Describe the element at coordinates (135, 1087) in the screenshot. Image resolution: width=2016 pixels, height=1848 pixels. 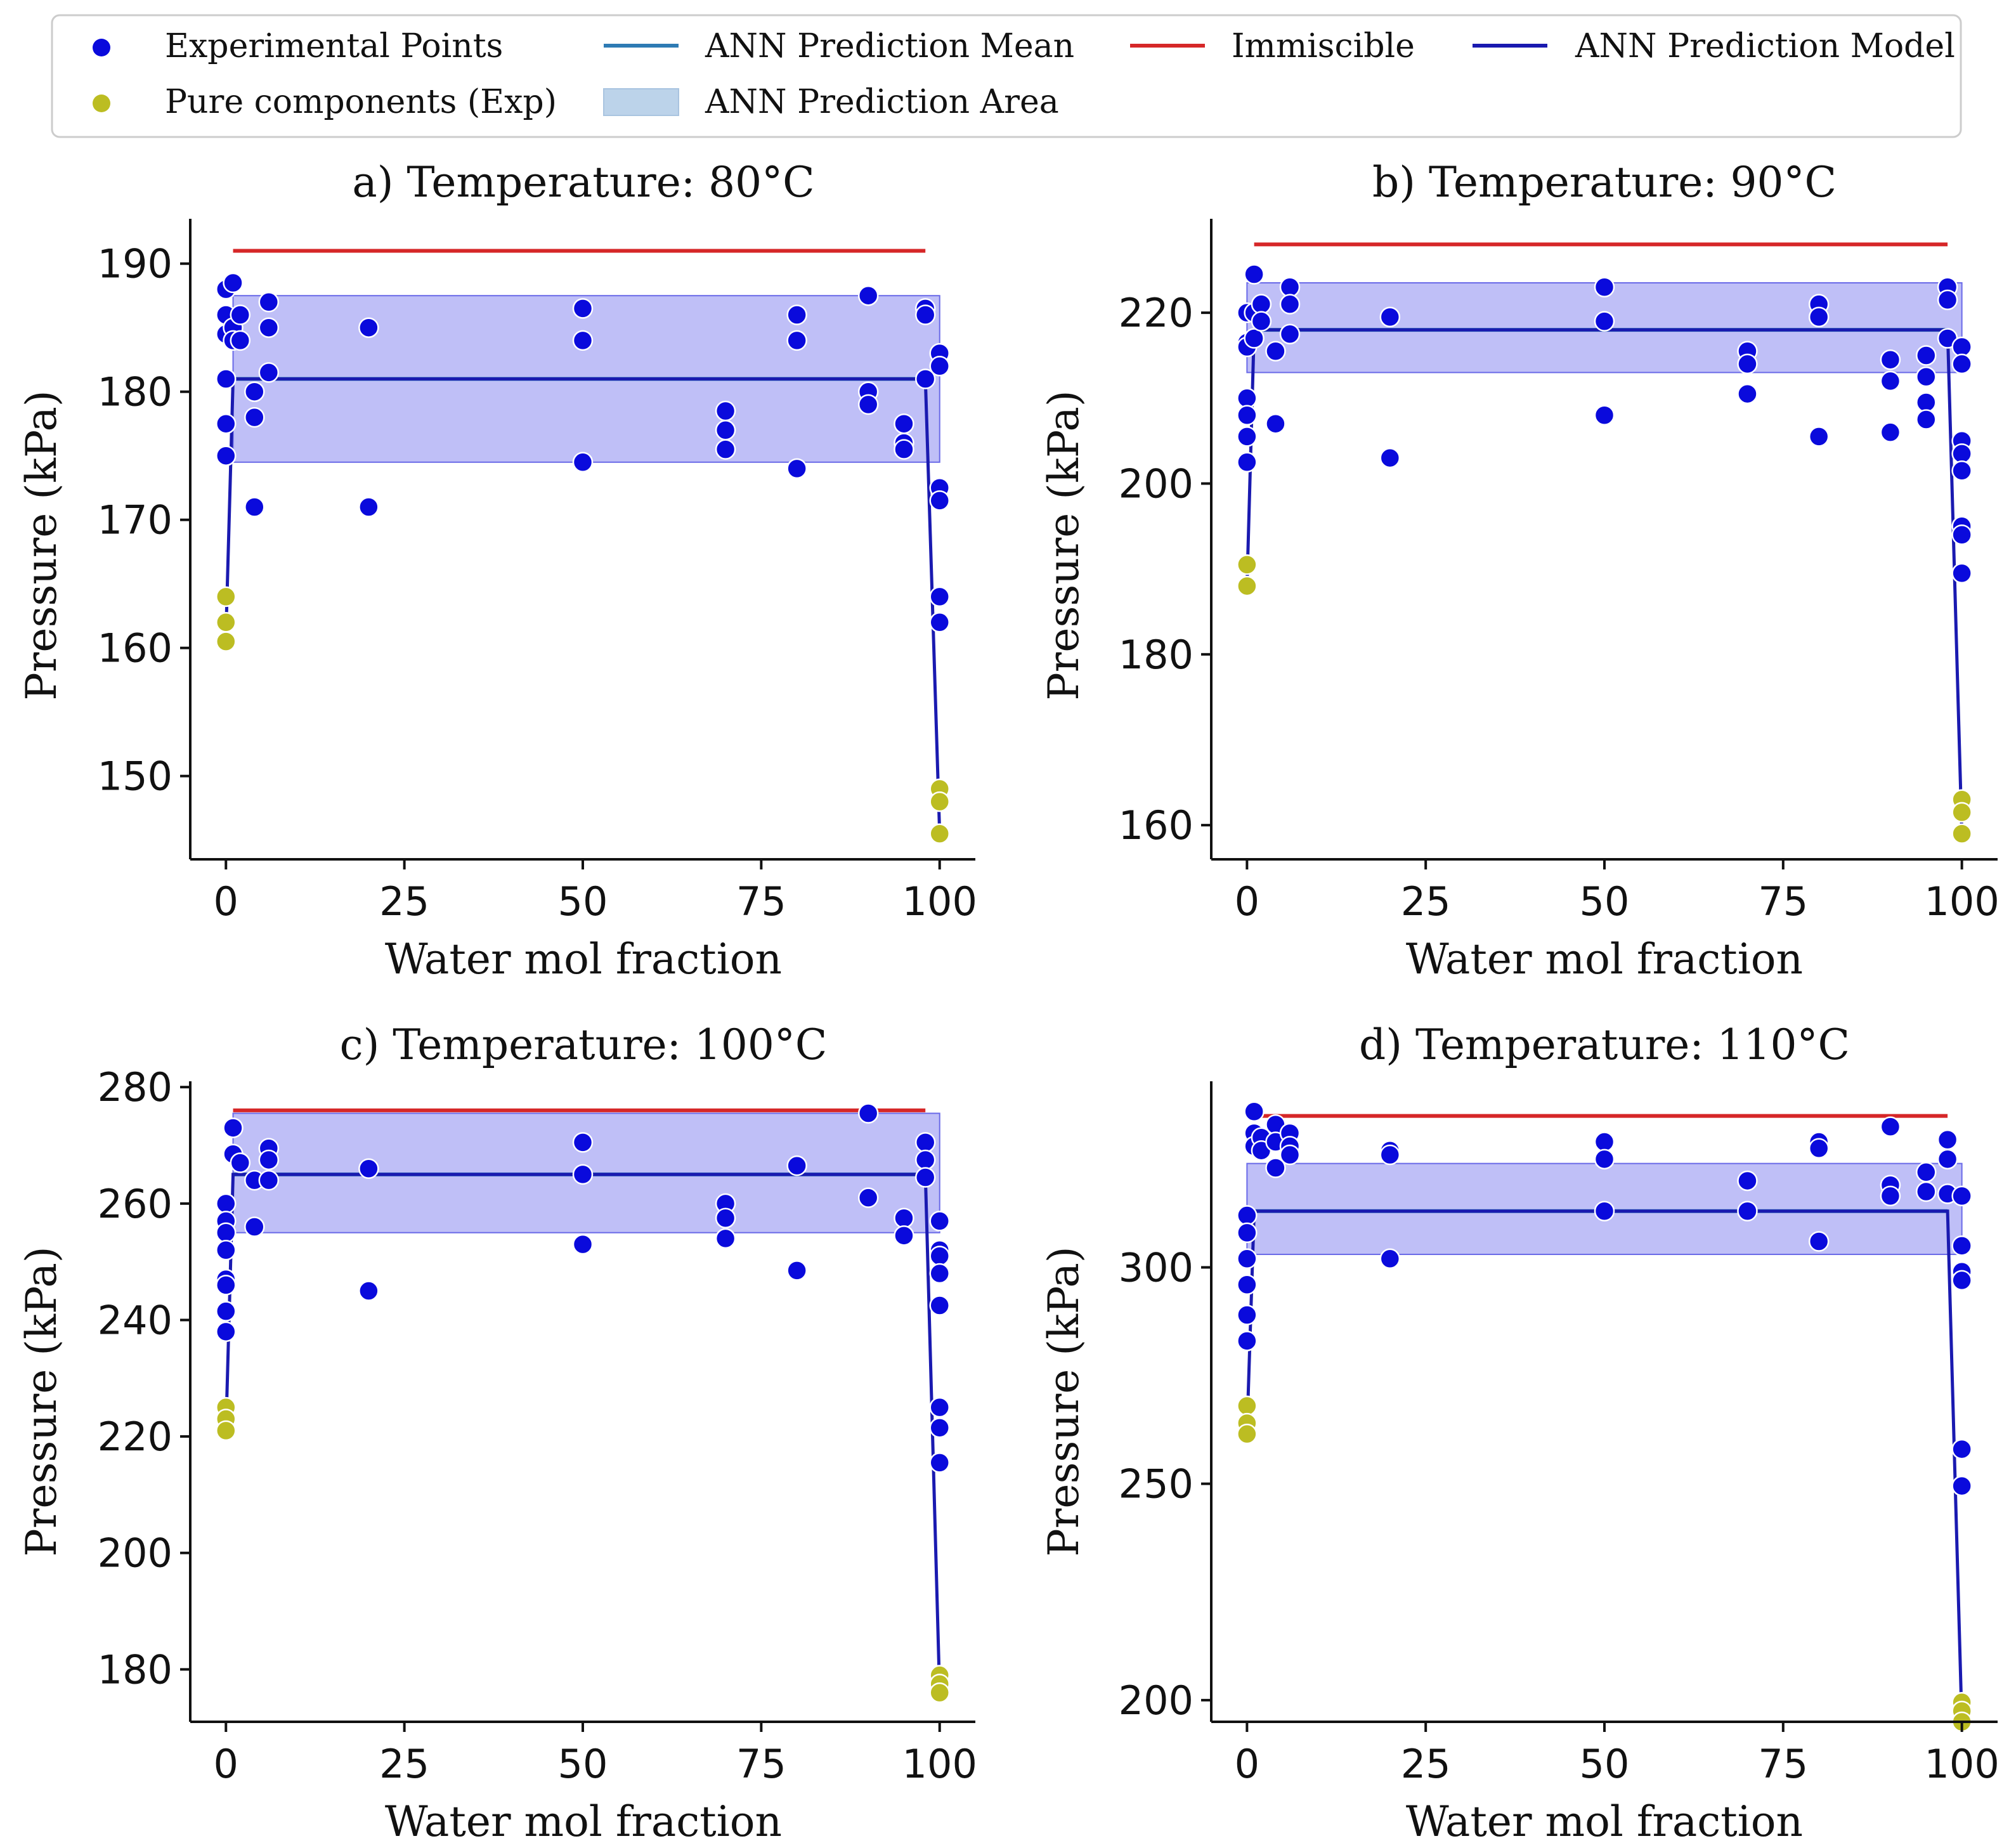
I see `panel-c-y-tick-label: 280` at that location.